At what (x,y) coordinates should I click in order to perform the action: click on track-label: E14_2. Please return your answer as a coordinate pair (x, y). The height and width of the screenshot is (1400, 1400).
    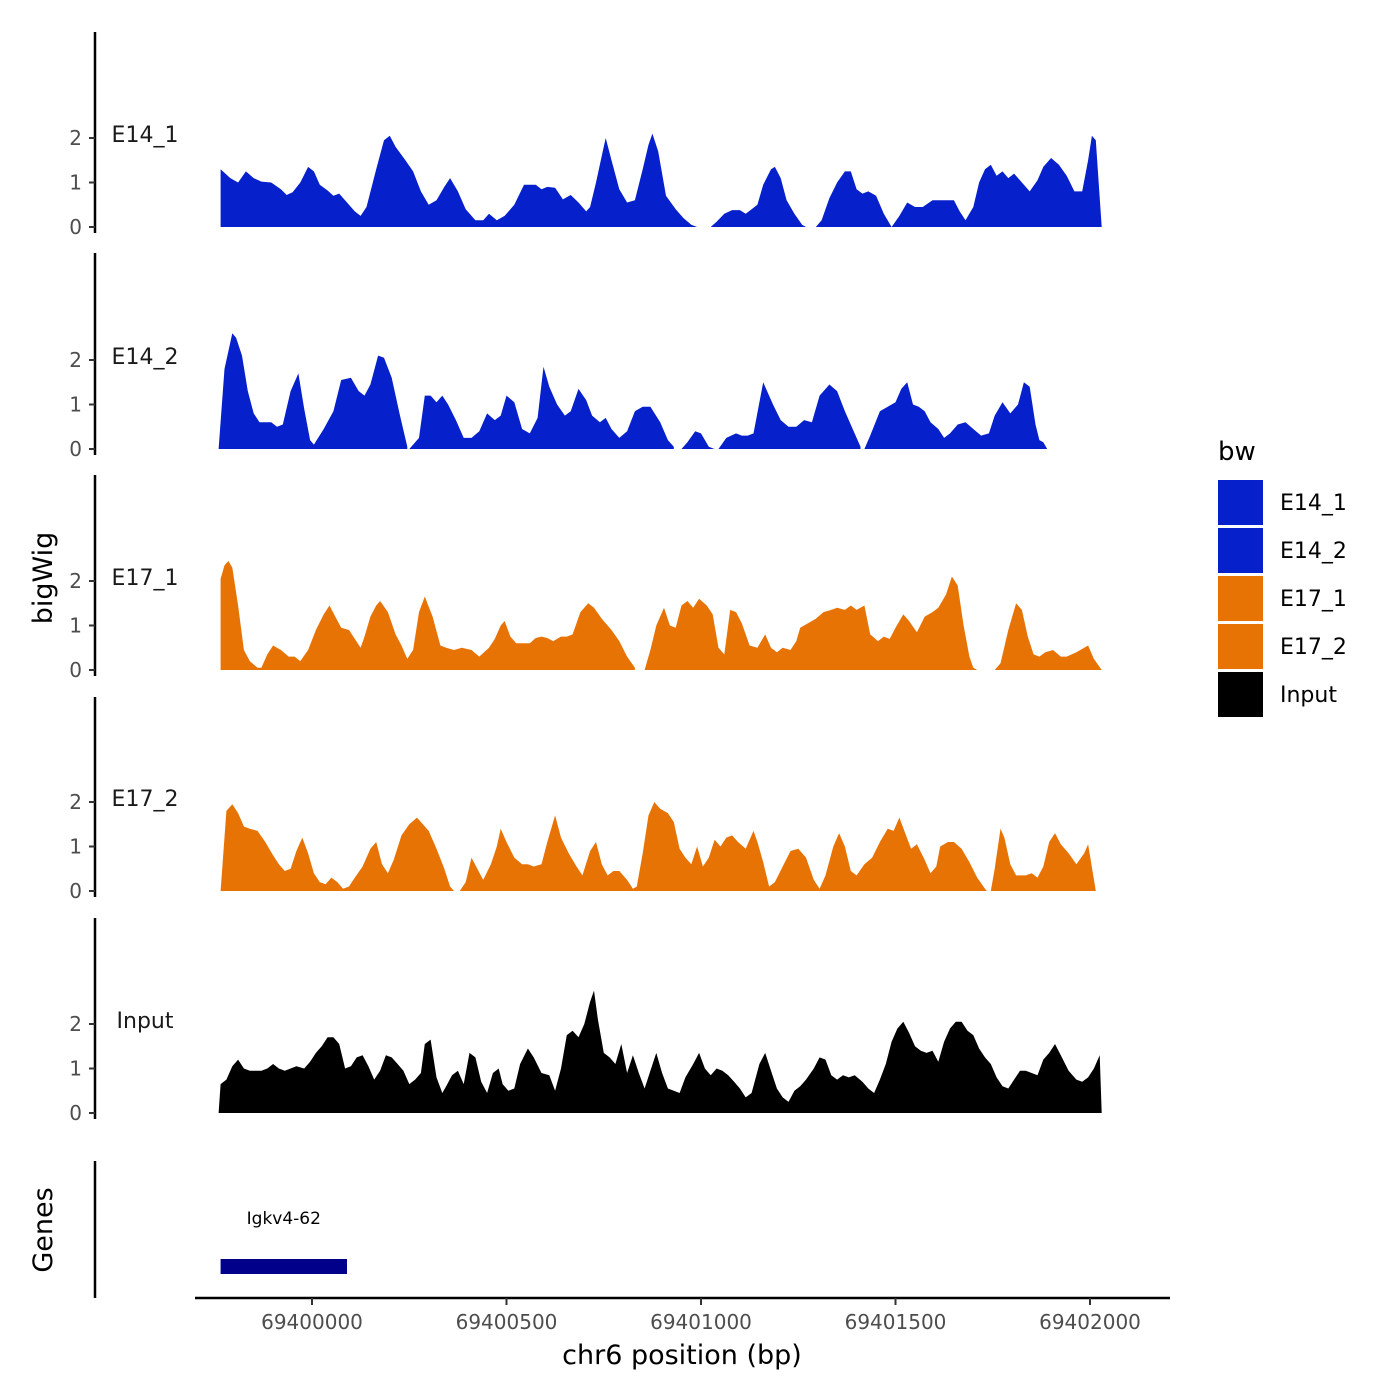
    Looking at the image, I should click on (145, 357).